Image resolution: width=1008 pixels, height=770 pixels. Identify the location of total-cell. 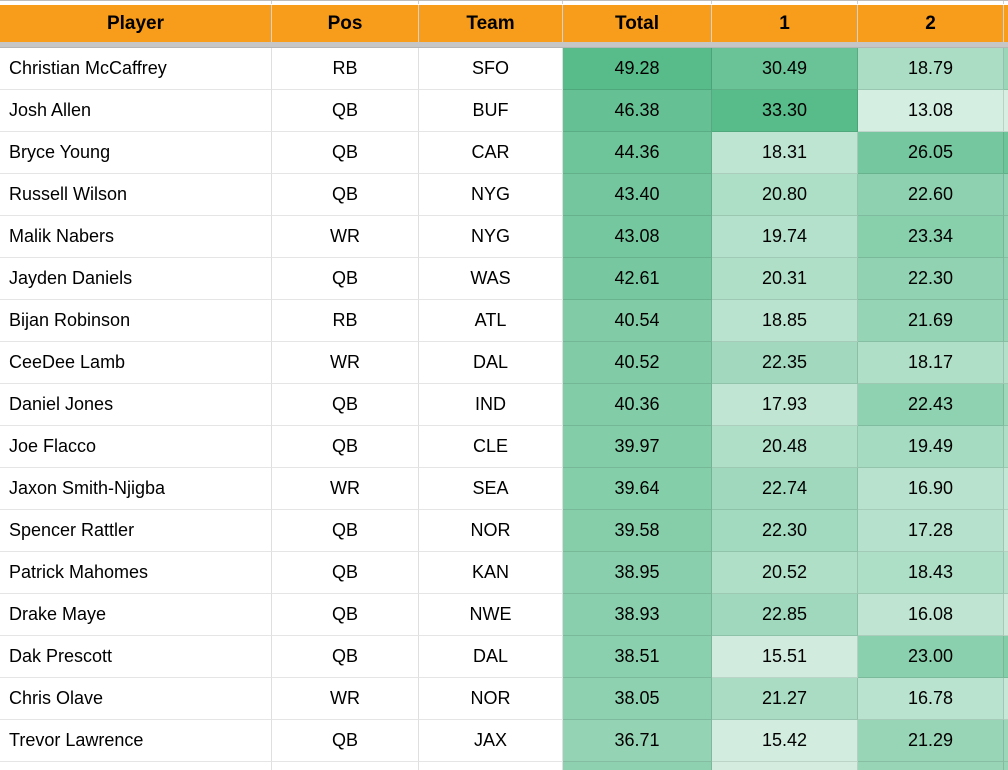
(637, 766).